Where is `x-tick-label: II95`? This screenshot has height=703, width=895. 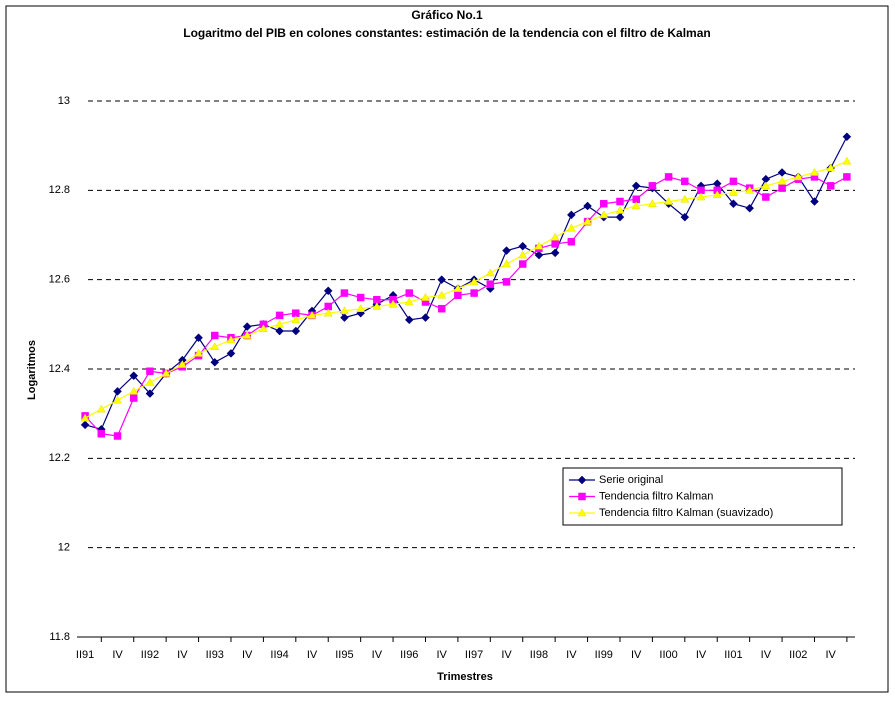
x-tick-label: II95 is located at coordinates (344, 655).